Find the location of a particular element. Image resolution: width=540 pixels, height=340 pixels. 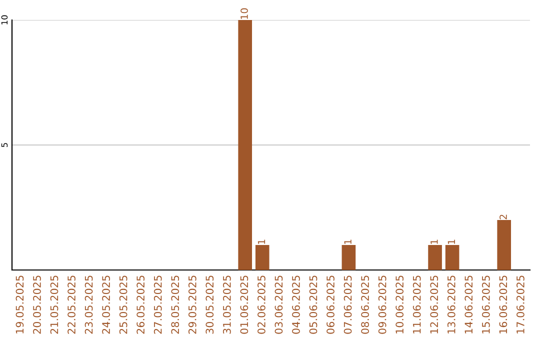

x-tick-label: 10.06.2025 is located at coordinates (400, 305).